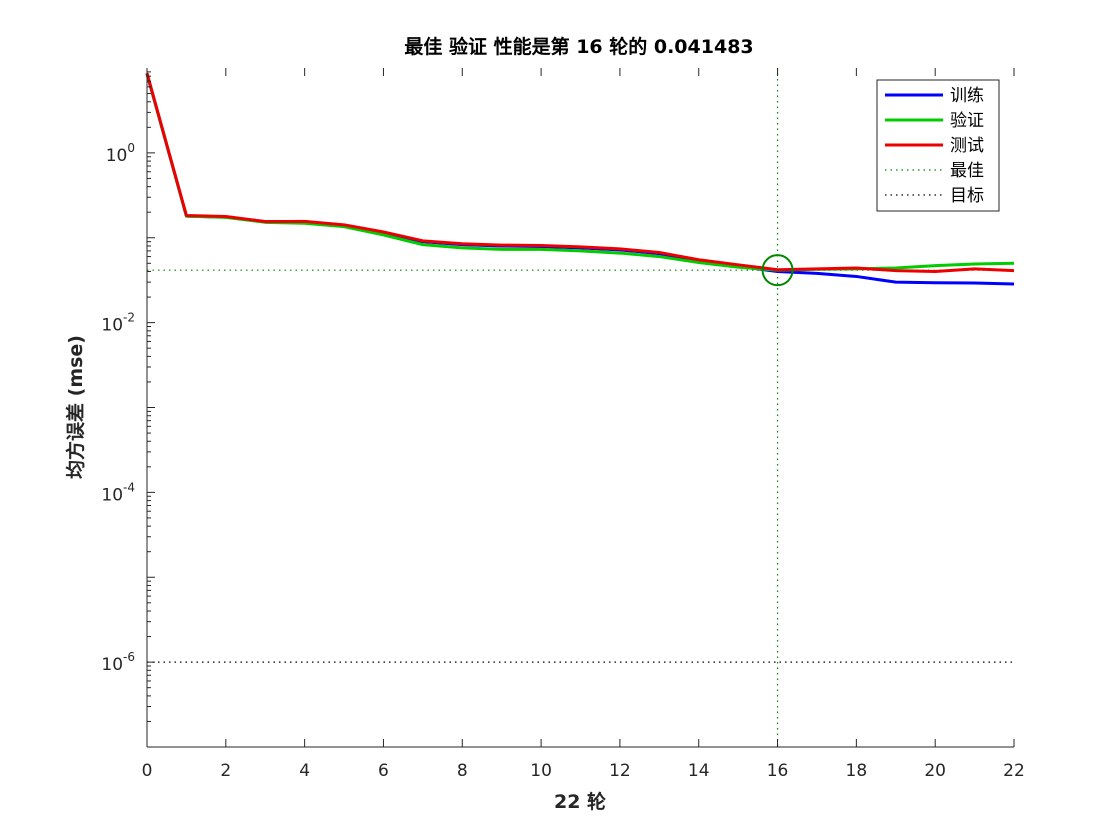  Describe the element at coordinates (778, 771) in the screenshot. I see `x-tick-label: 16` at that location.